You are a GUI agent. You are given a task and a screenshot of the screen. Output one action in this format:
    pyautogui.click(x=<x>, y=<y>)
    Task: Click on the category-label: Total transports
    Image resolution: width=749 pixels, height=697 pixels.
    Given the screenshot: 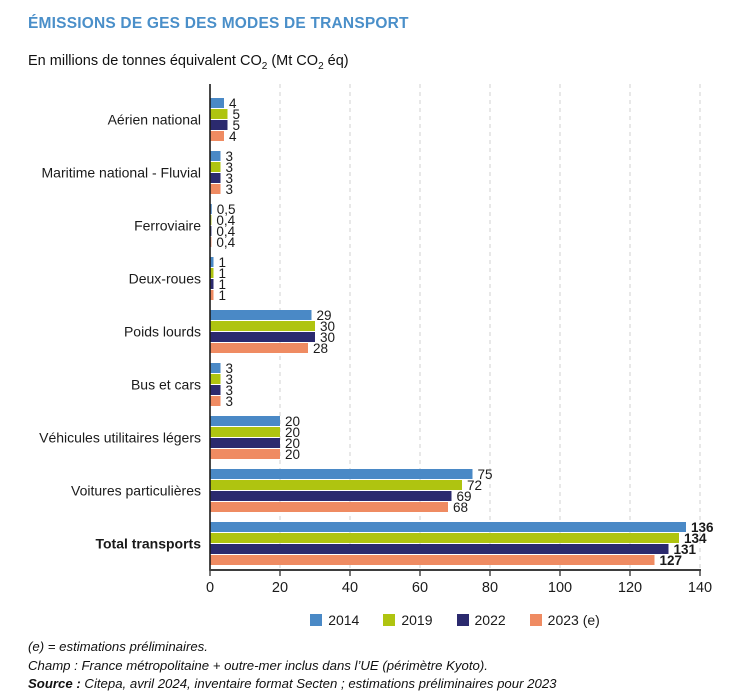 What is the action you would take?
    pyautogui.click(x=148, y=544)
    